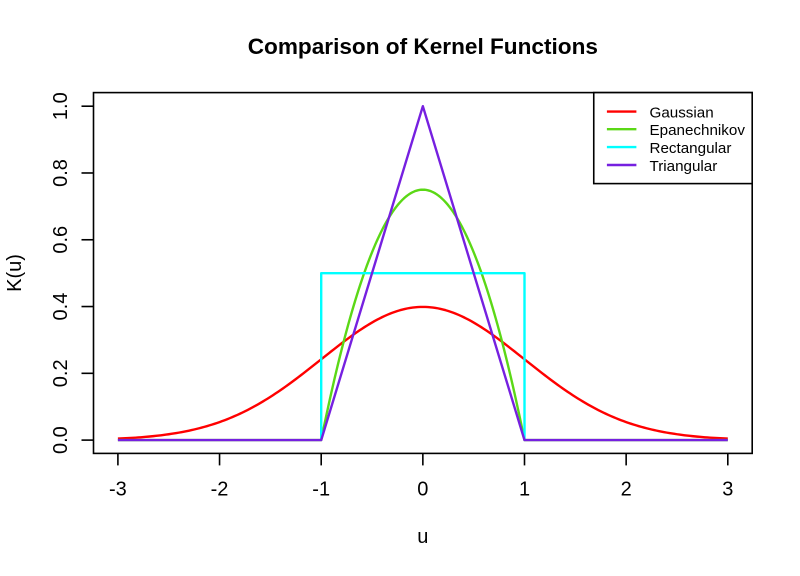  I want to click on svg-text: 0.2, so click(61, 373).